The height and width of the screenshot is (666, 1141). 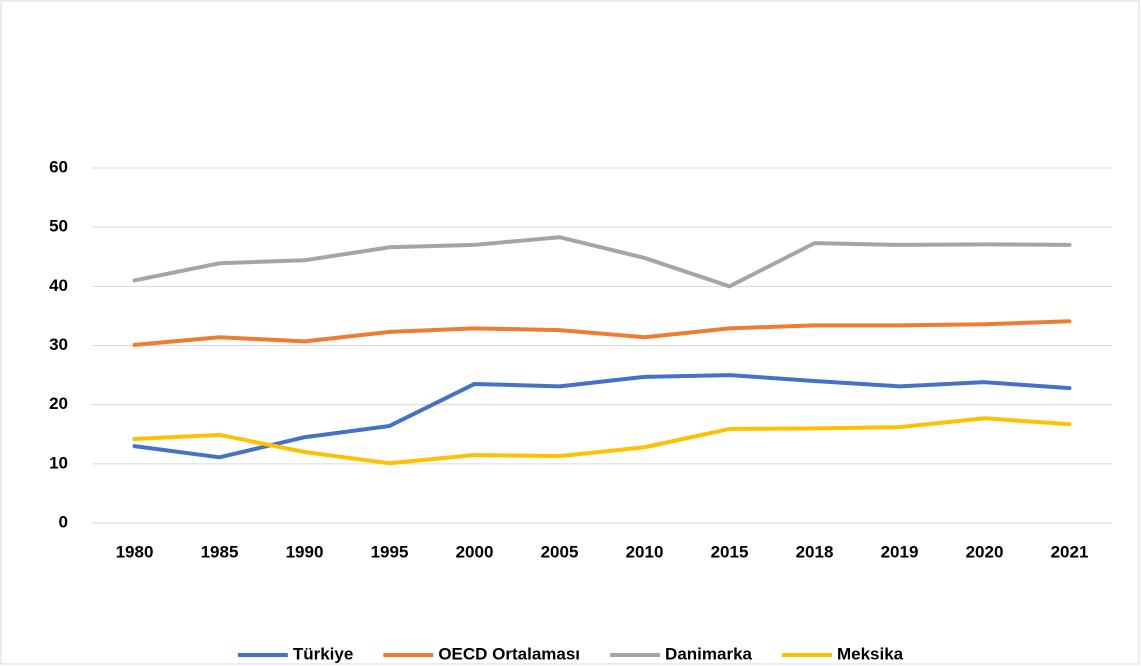 I want to click on x-tick-label: 1985, so click(x=220, y=551).